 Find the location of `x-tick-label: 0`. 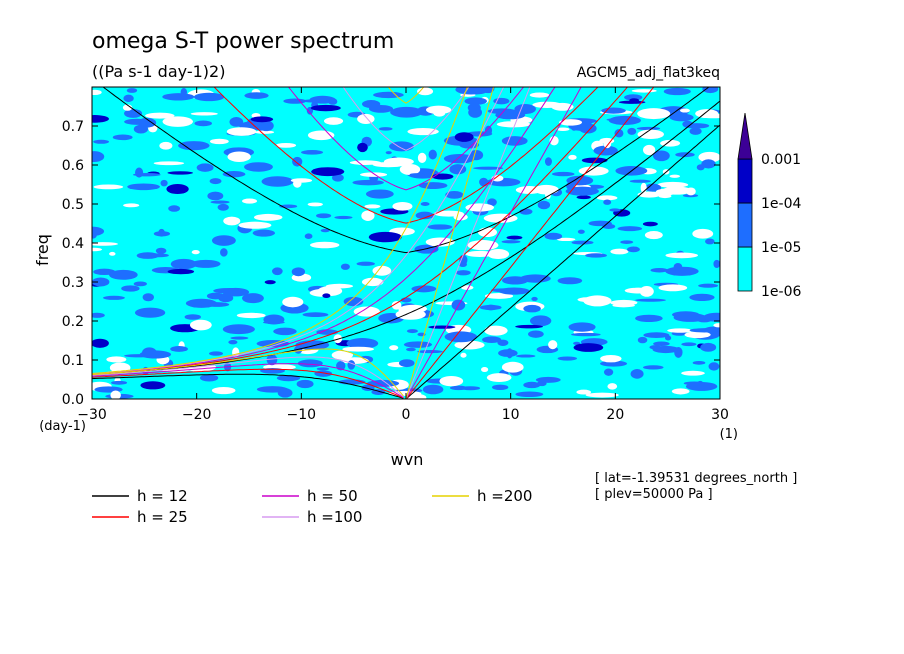

x-tick-label: 0 is located at coordinates (406, 415).